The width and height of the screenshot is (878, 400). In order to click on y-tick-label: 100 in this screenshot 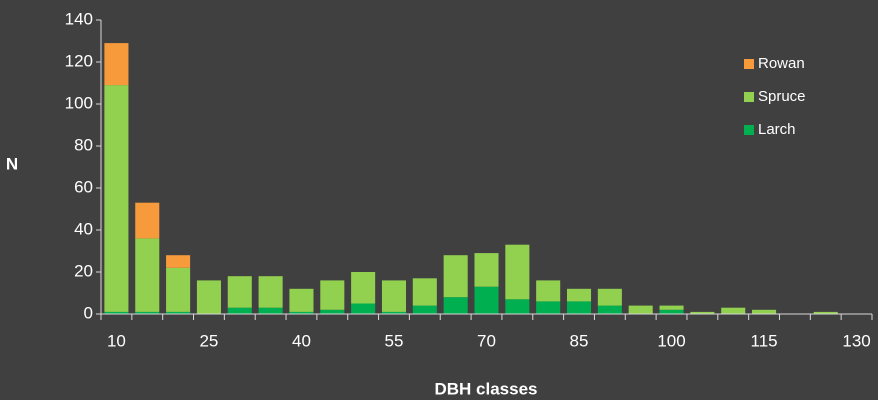, I will do `click(79, 102)`.